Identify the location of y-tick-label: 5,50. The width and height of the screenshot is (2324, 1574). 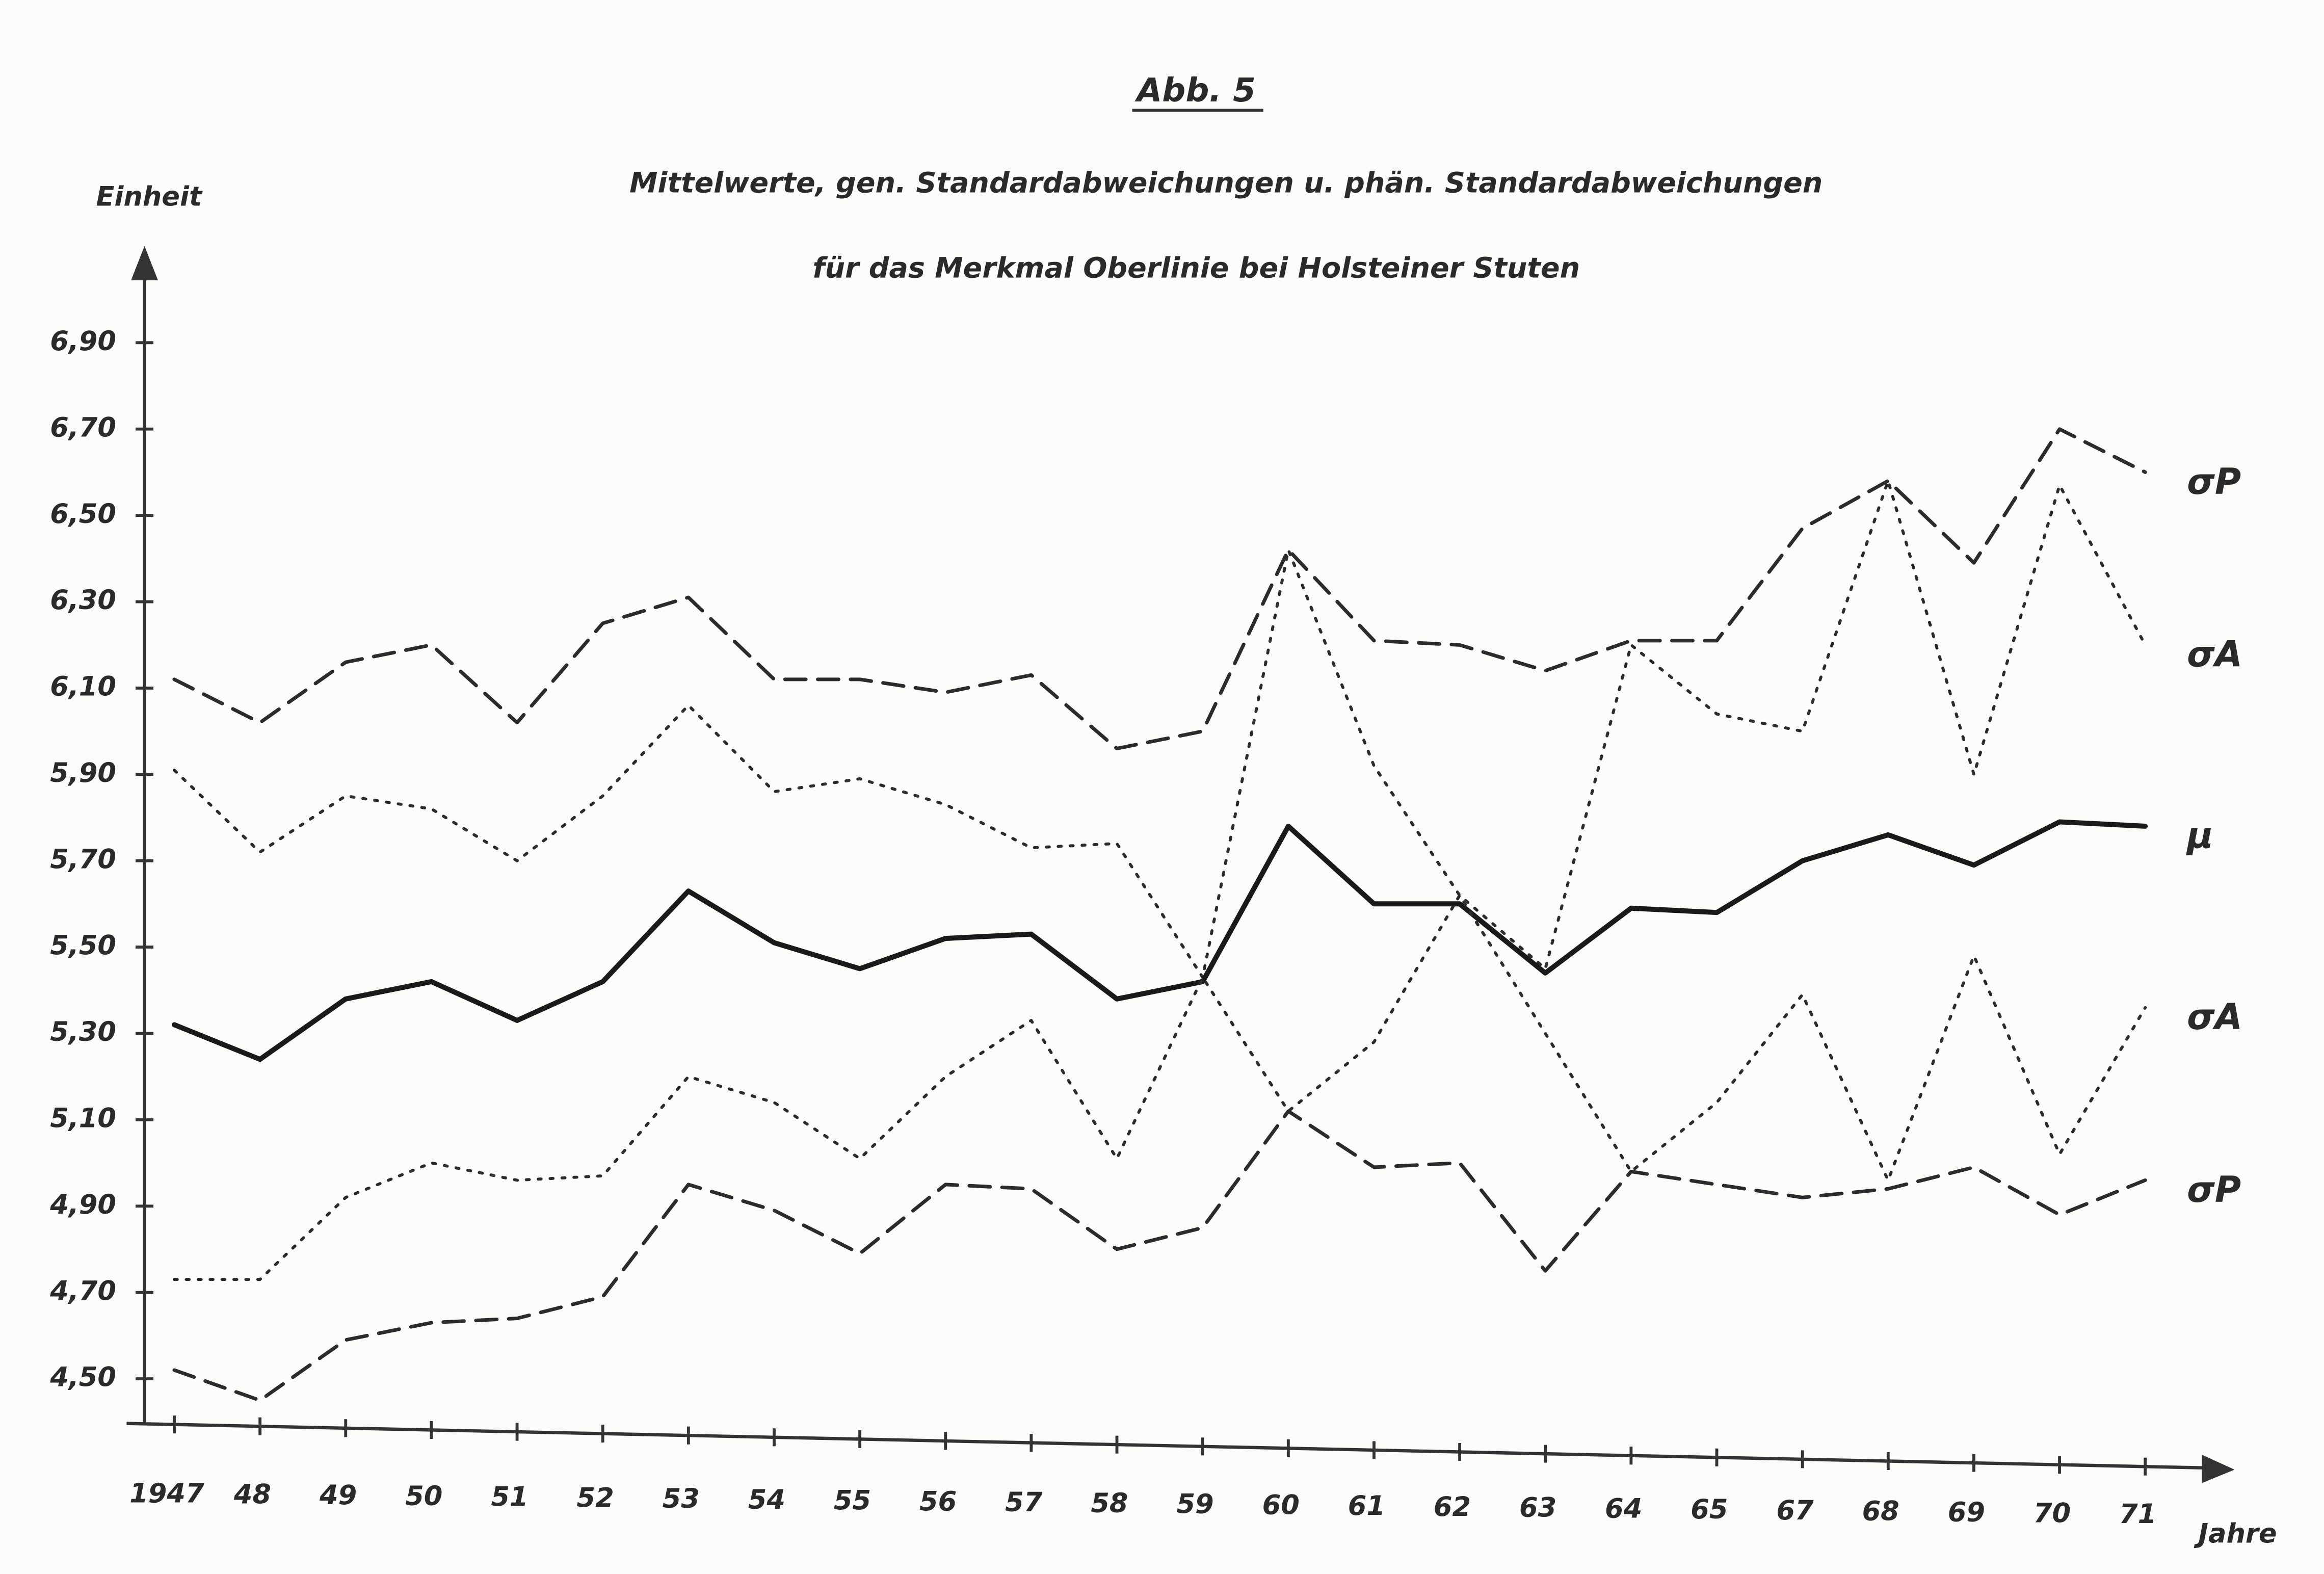
(83, 946).